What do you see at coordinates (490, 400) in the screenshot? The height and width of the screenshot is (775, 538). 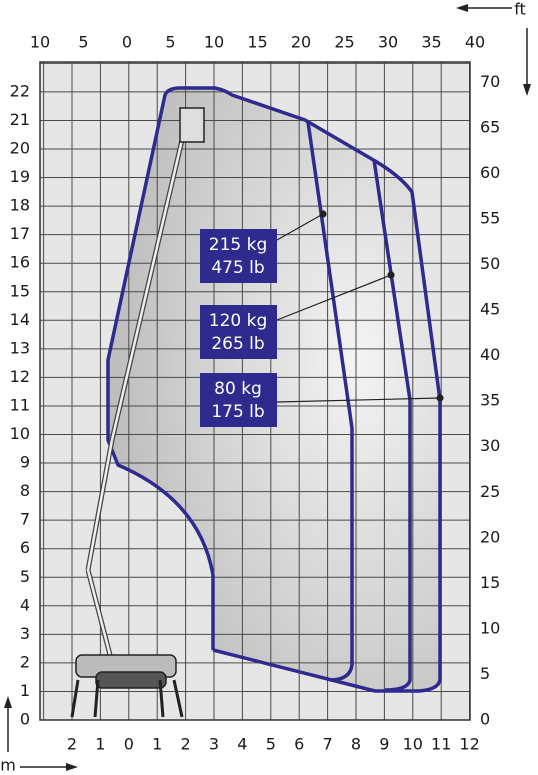 I see `right-tick-label: 35` at bounding box center [490, 400].